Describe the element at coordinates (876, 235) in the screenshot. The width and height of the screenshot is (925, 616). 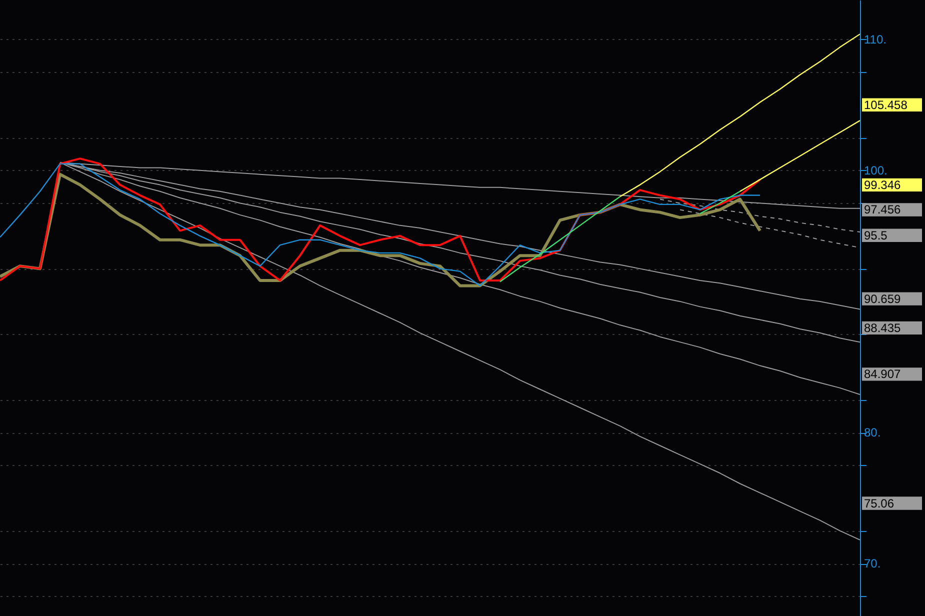
I see `text: 95.5` at that location.